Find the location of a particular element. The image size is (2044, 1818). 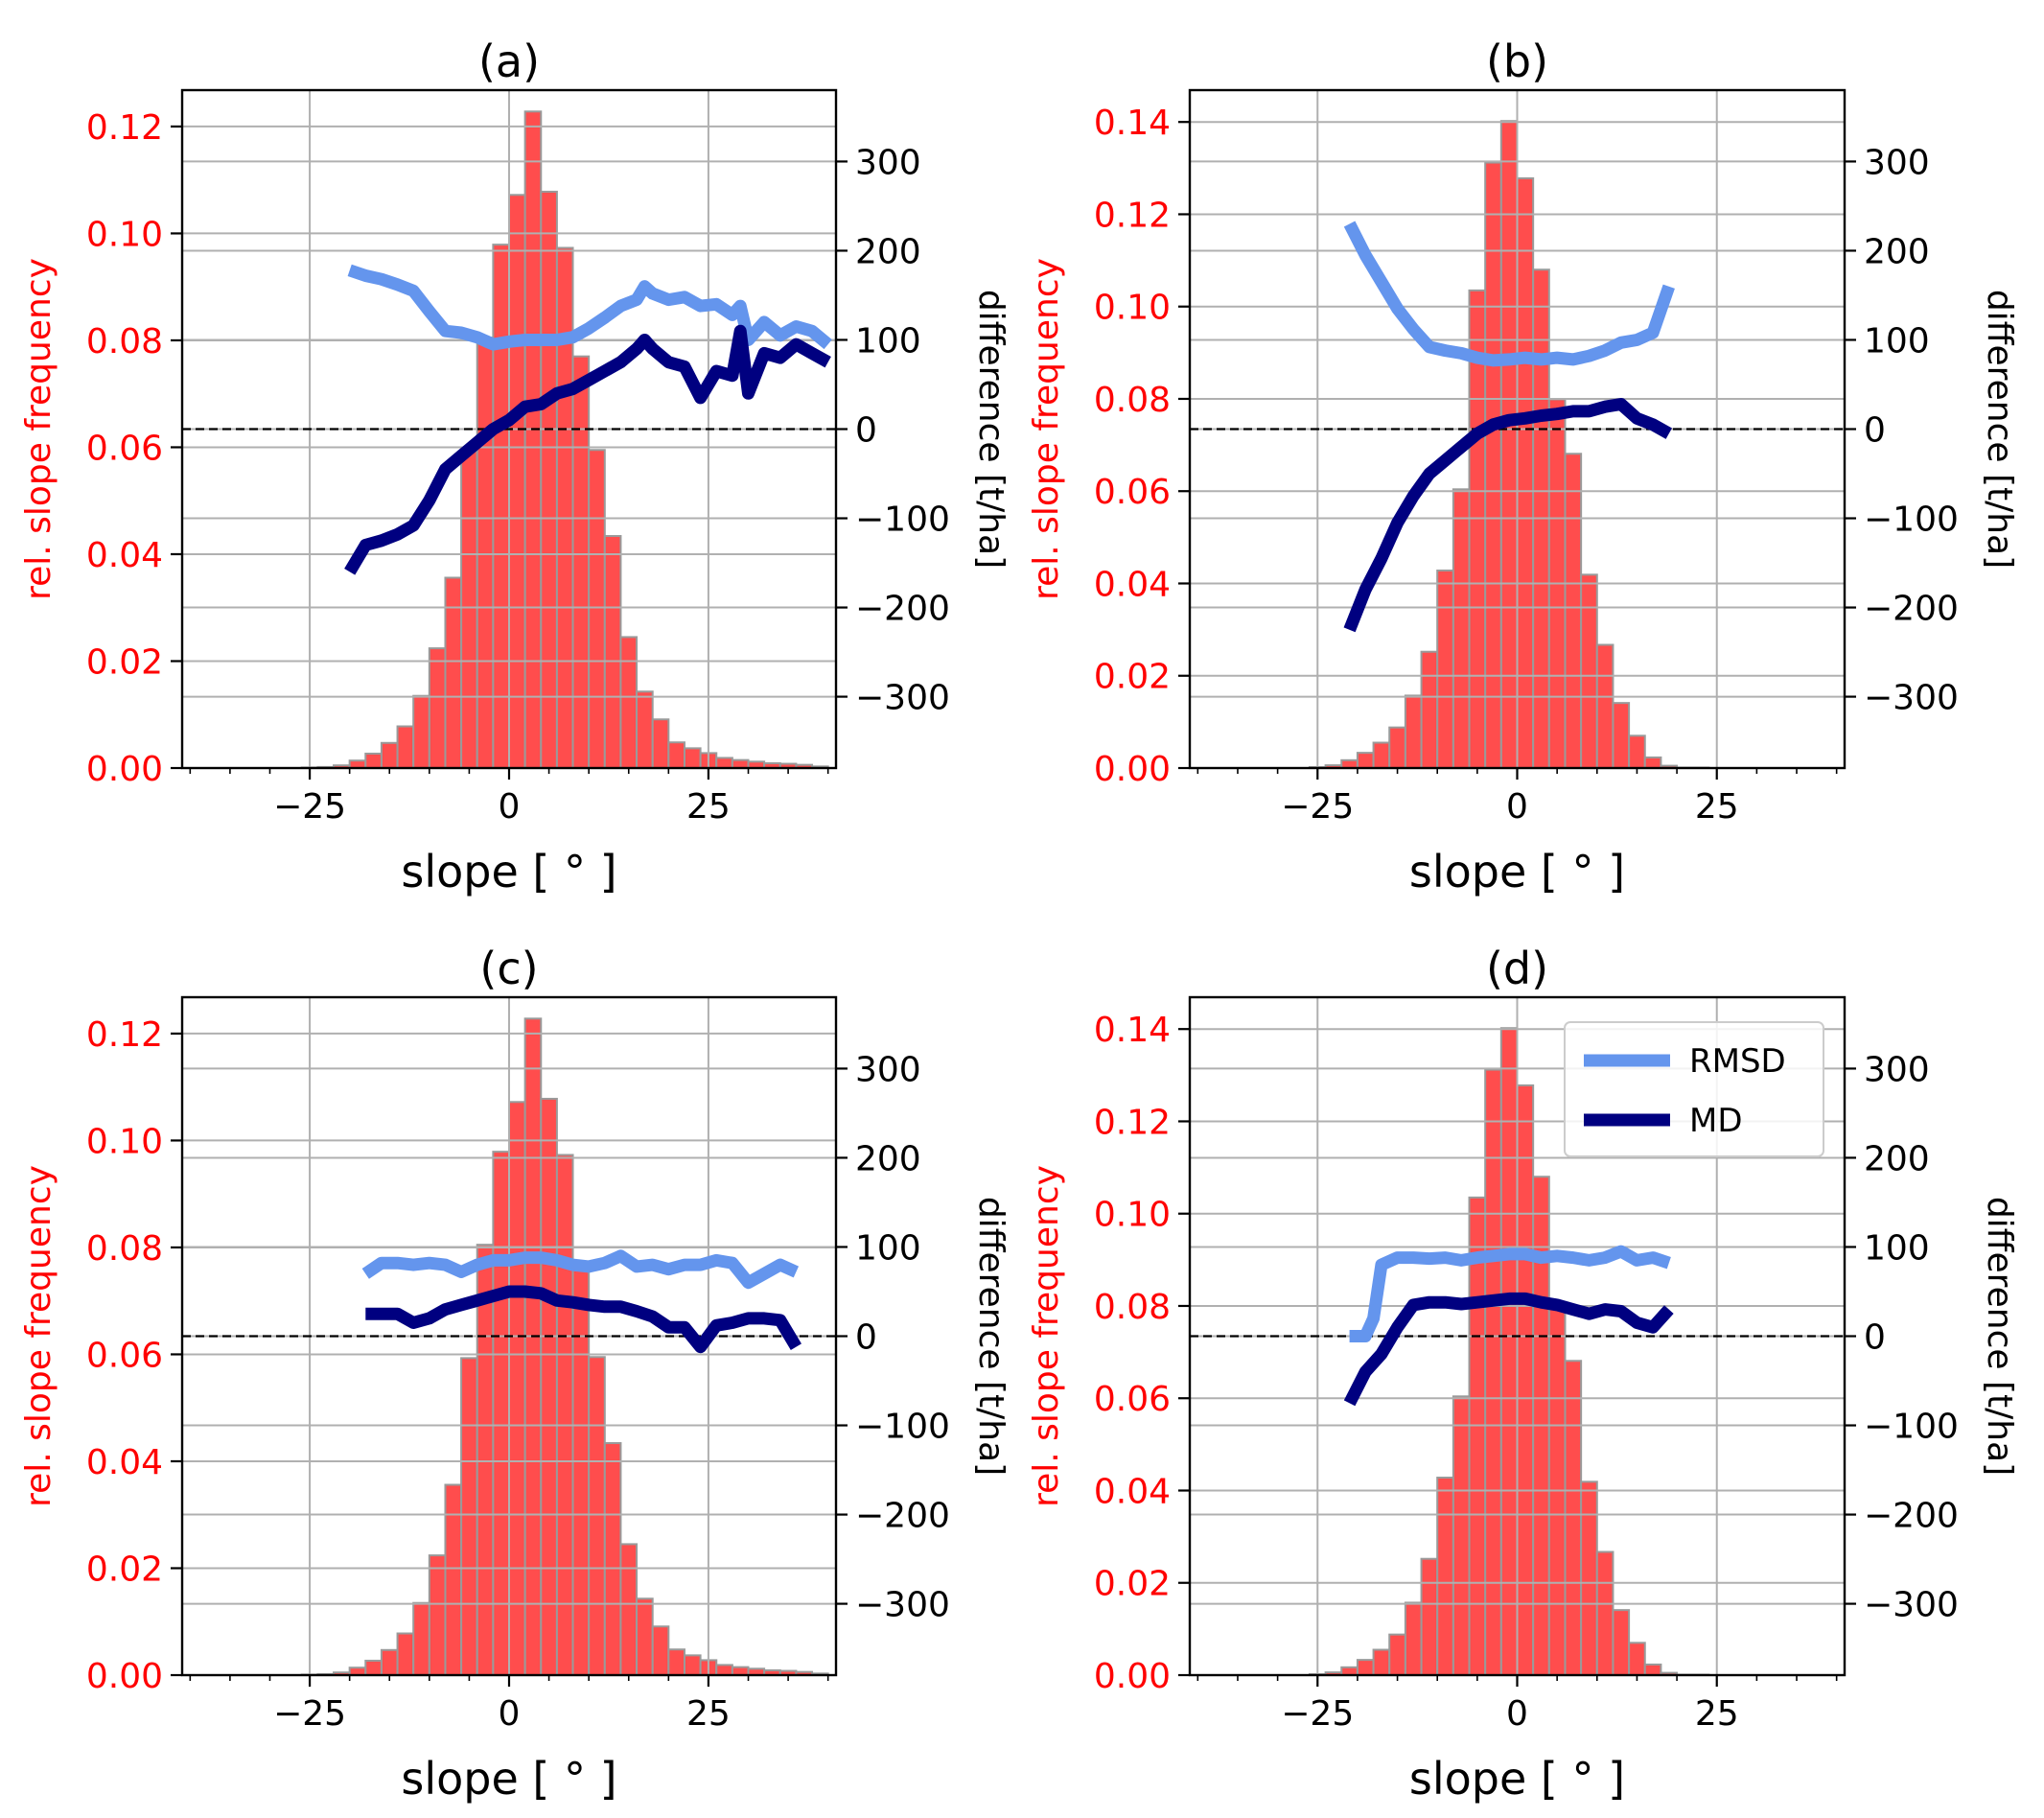

y-axis-label-left: rel. slope frequency is located at coordinates (1046, 1336).